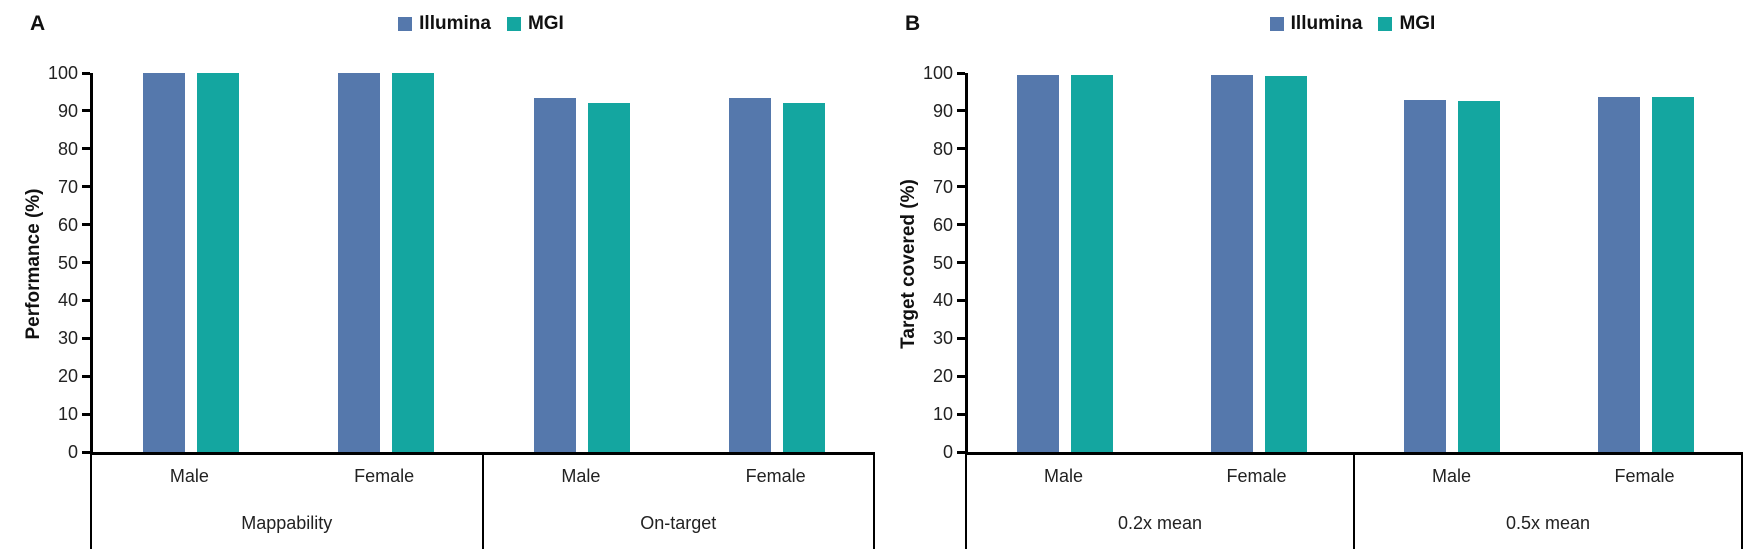 This screenshot has height=549, width=1764. What do you see at coordinates (1063, 475) in the screenshot?
I see `panel-b-category-label-0: Male` at bounding box center [1063, 475].